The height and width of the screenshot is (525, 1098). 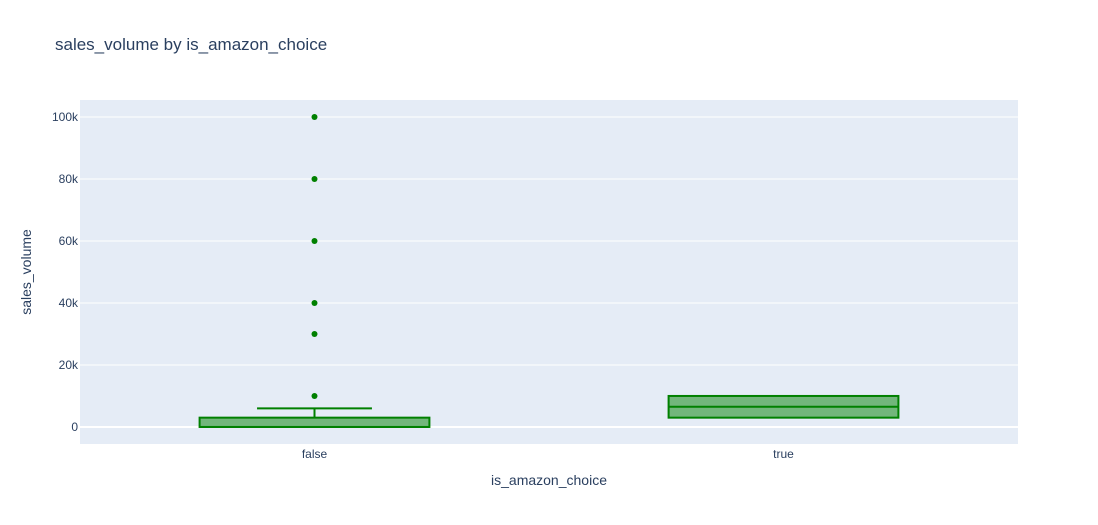 What do you see at coordinates (315, 454) in the screenshot?
I see `x-tick-label: false` at bounding box center [315, 454].